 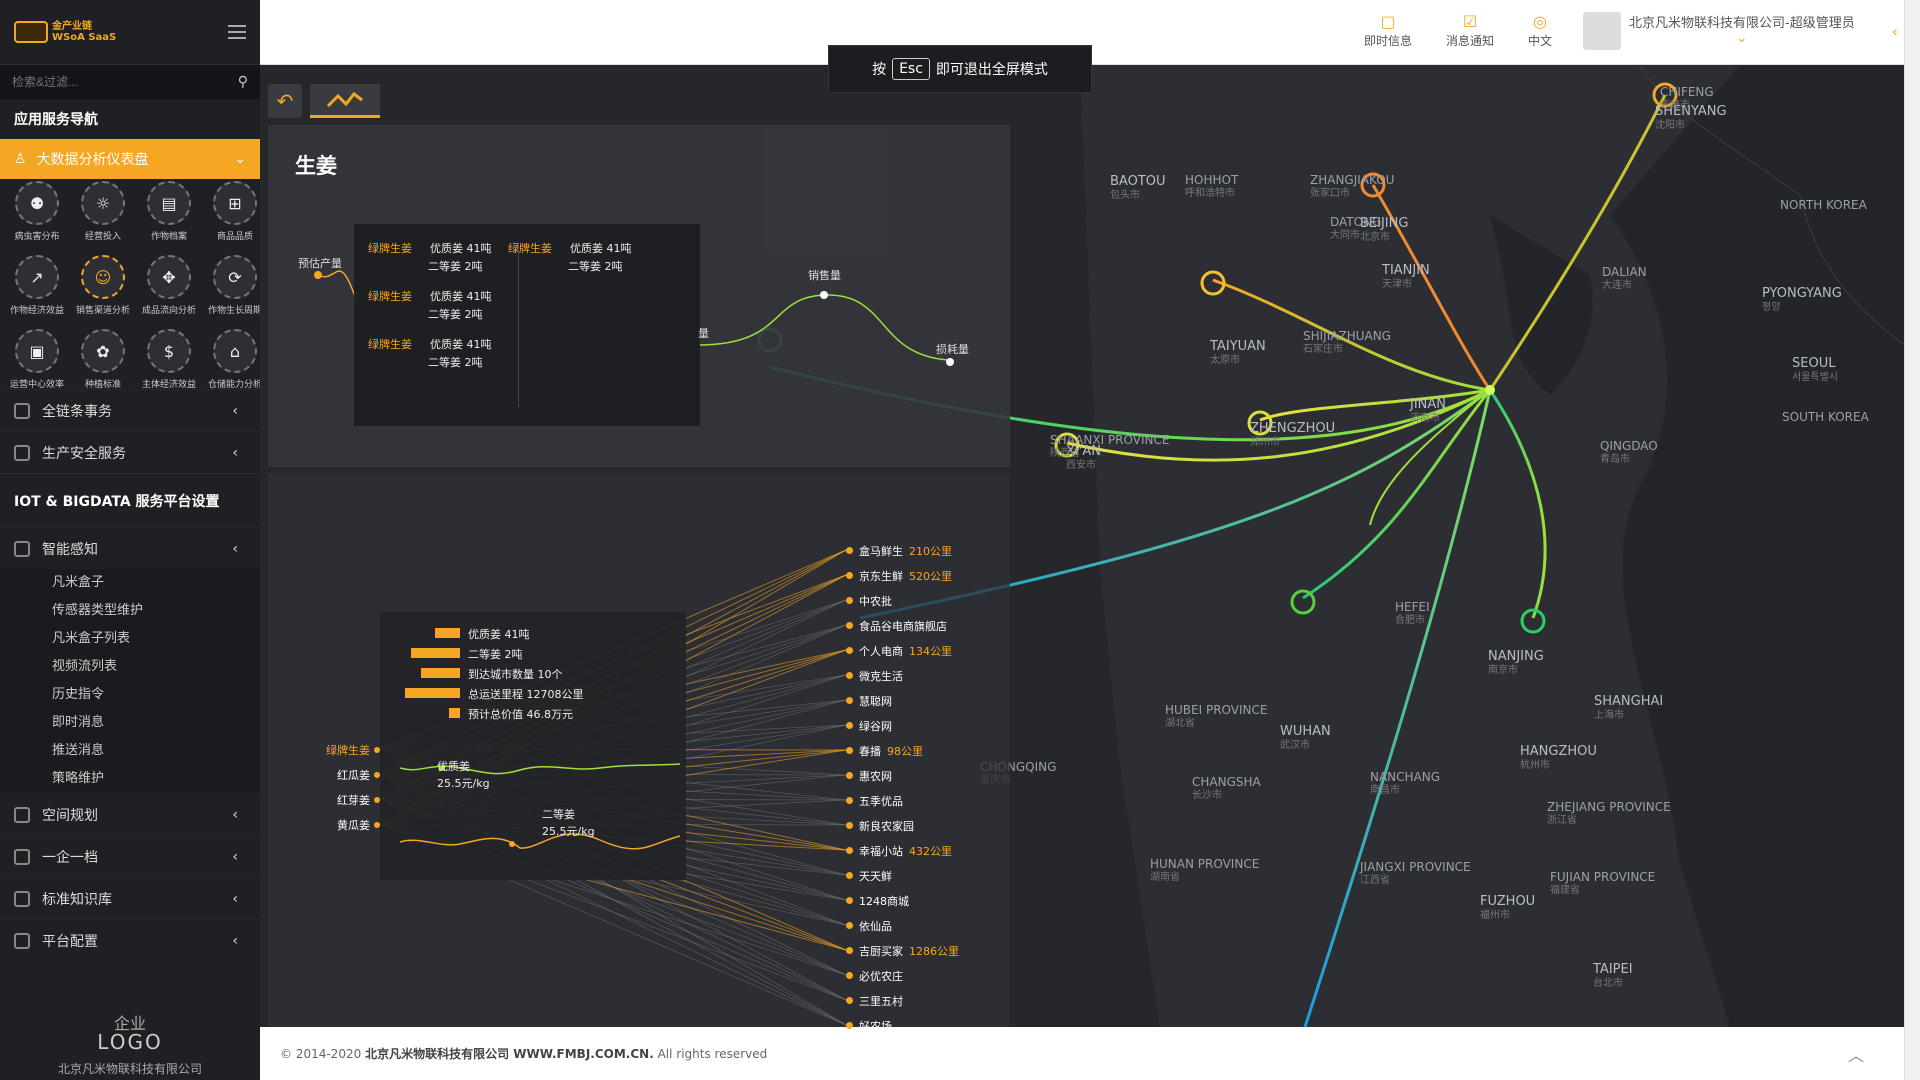 I want to click on scroll-top-icon: ︿, so click(x=1855, y=1055).